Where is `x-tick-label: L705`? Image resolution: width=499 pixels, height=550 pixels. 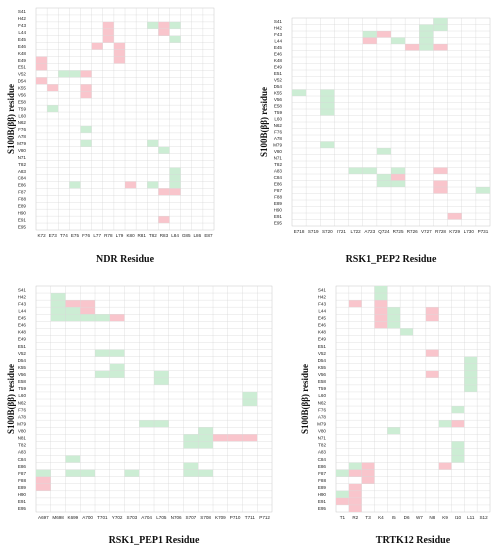
x-tick-label: L705 is located at coordinates (161, 517).